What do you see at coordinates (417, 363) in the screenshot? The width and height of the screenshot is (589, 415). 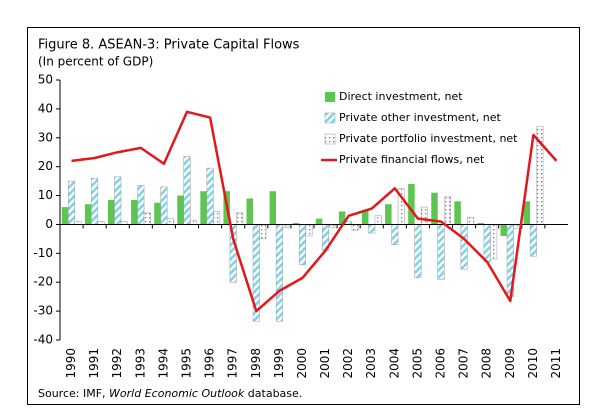 I see `x-tick-label: 2005` at bounding box center [417, 363].